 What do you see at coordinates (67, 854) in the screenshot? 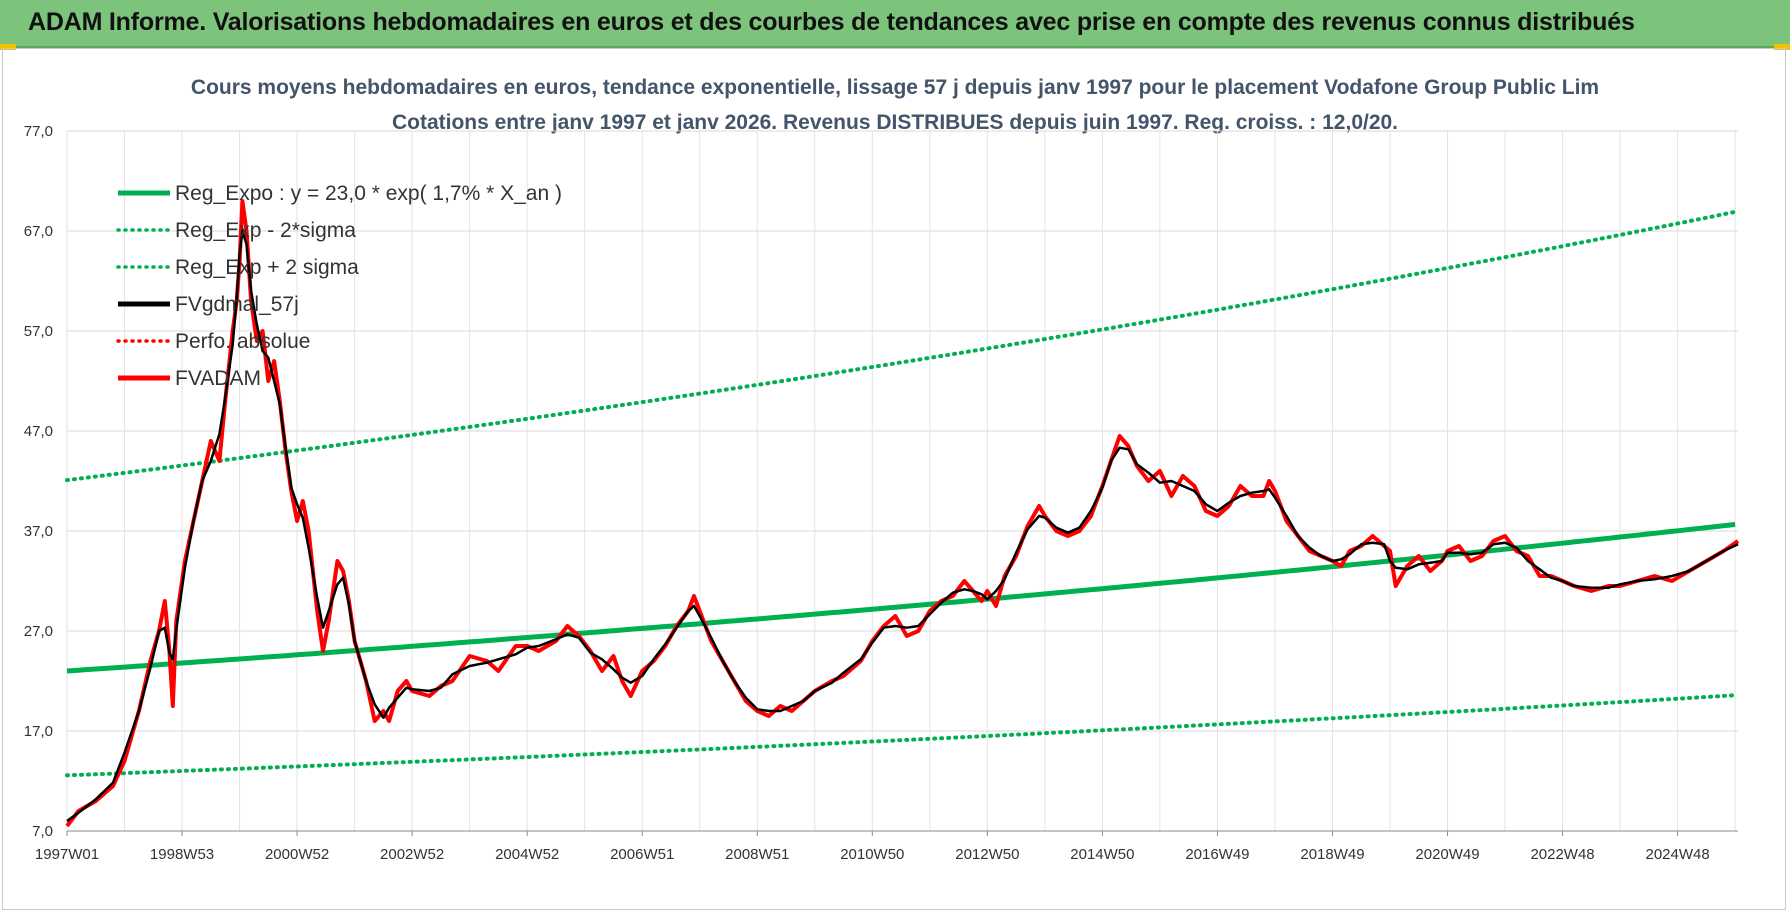
I see `x-tick-label: 1997W01` at bounding box center [67, 854].